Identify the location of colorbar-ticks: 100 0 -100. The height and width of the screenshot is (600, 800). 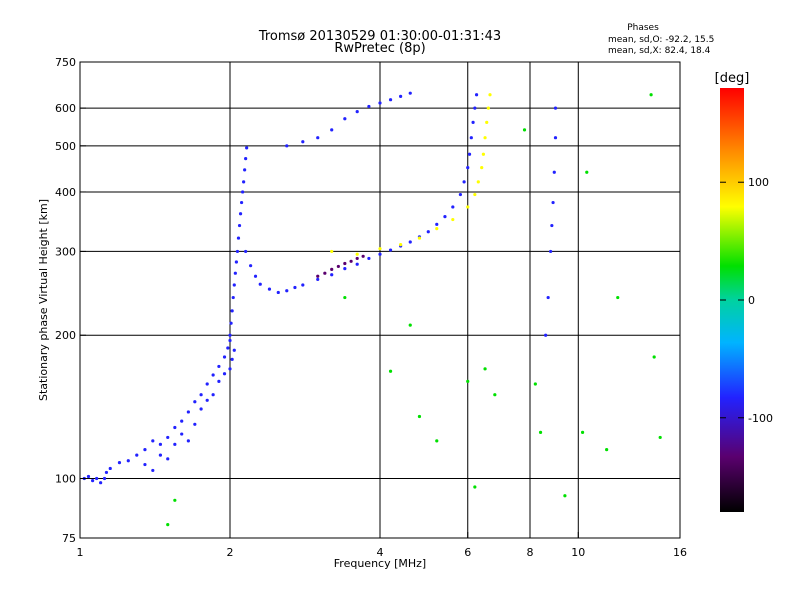
(746, 300).